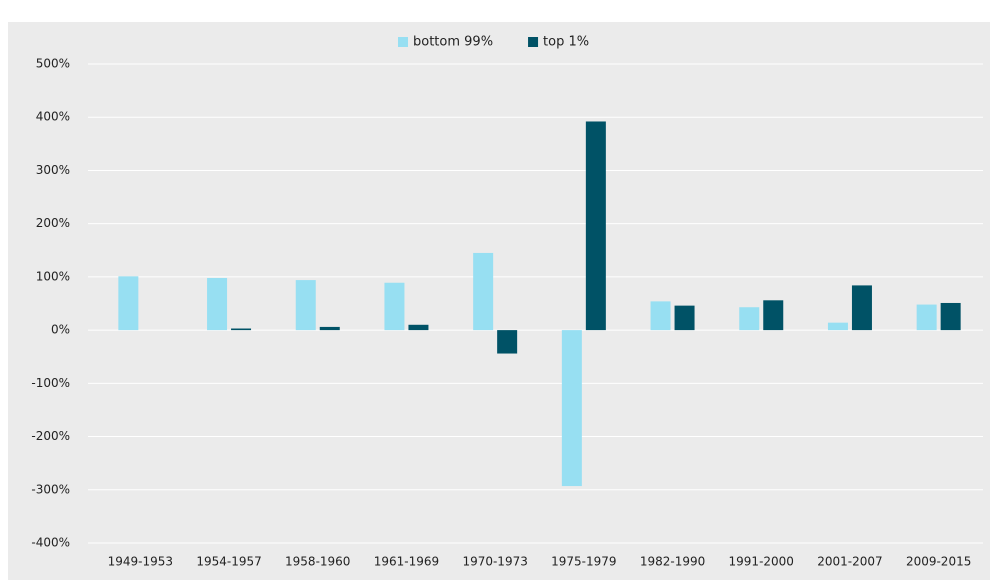 The height and width of the screenshot is (585, 992). What do you see at coordinates (672, 562) in the screenshot?
I see `x-tick-label: 1982-1990` at bounding box center [672, 562].